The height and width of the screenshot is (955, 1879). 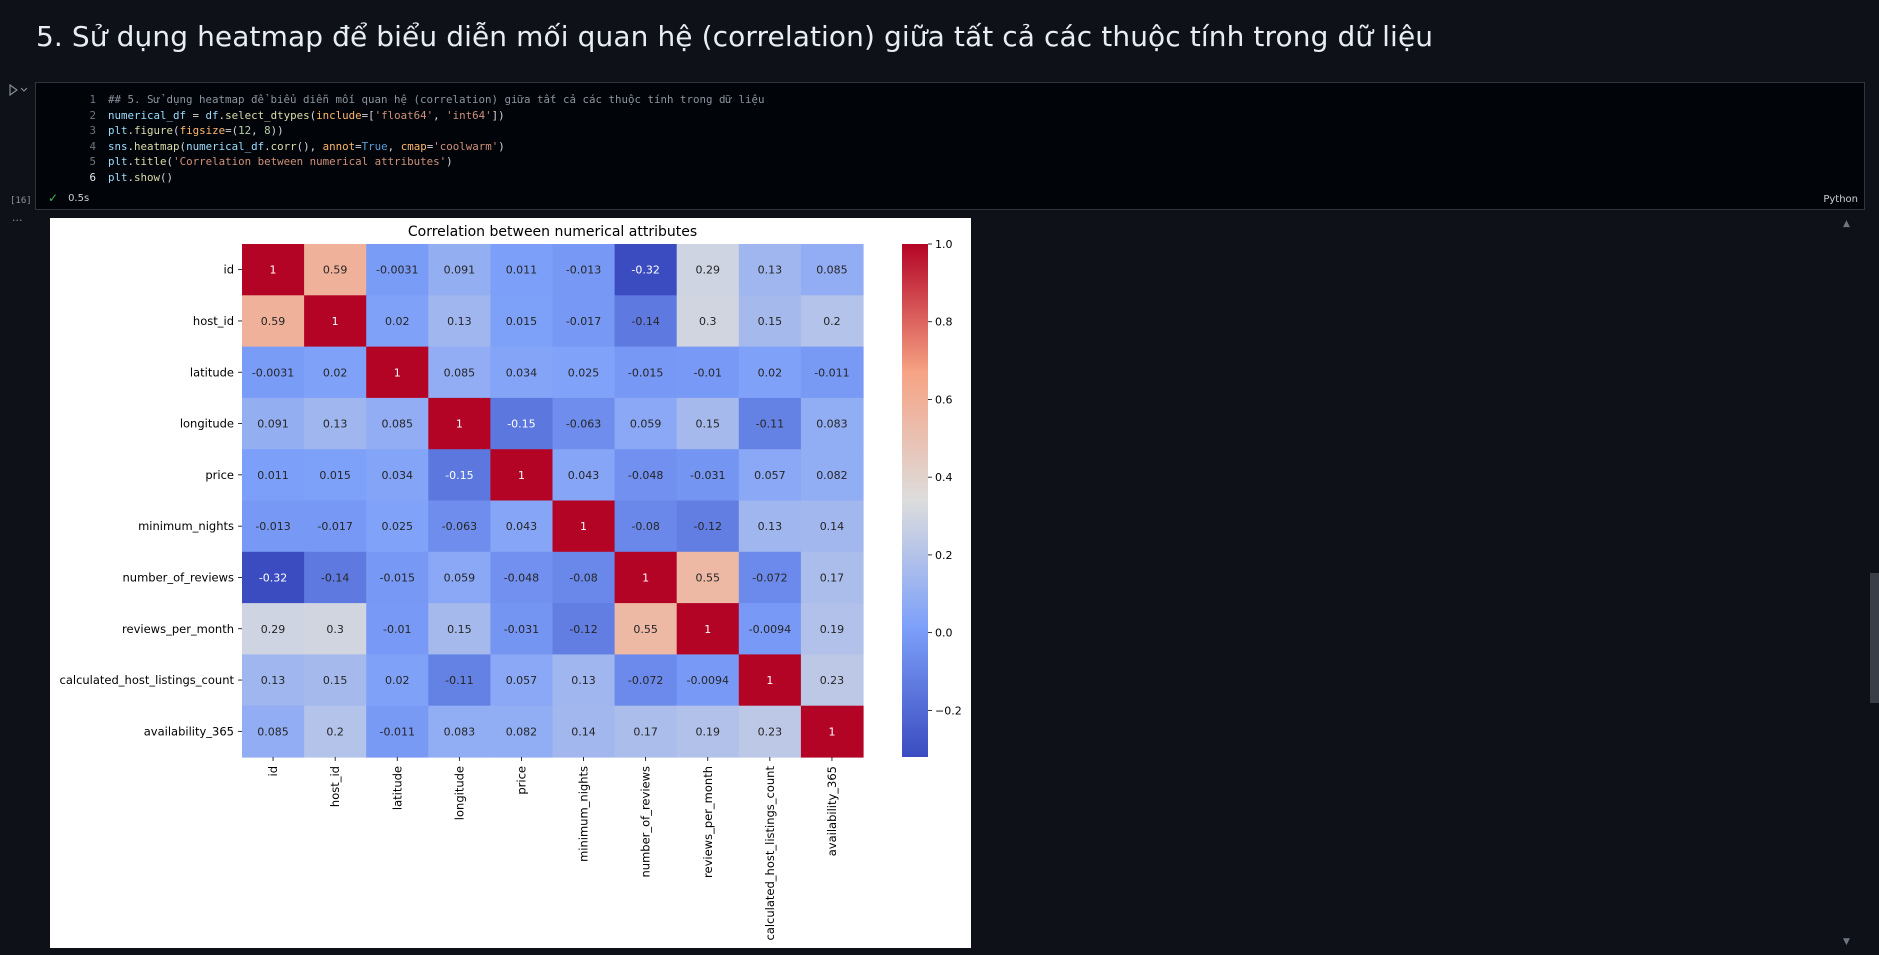 What do you see at coordinates (583, 424) in the screenshot?
I see `cell-annotation: -0.063` at bounding box center [583, 424].